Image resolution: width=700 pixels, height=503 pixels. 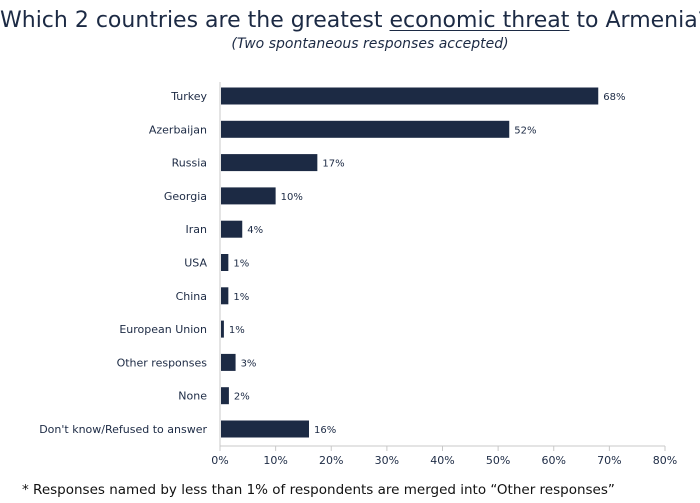 I want to click on category-label: Georgia, so click(x=185, y=196).